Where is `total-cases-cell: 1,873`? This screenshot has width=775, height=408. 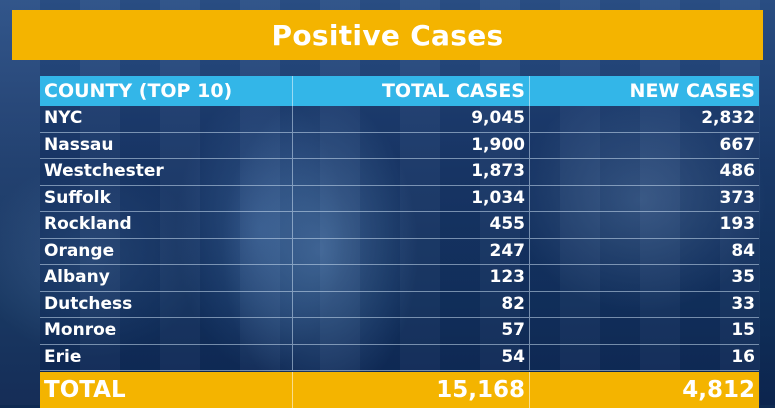 total-cases-cell: 1,873 is located at coordinates (411, 172).